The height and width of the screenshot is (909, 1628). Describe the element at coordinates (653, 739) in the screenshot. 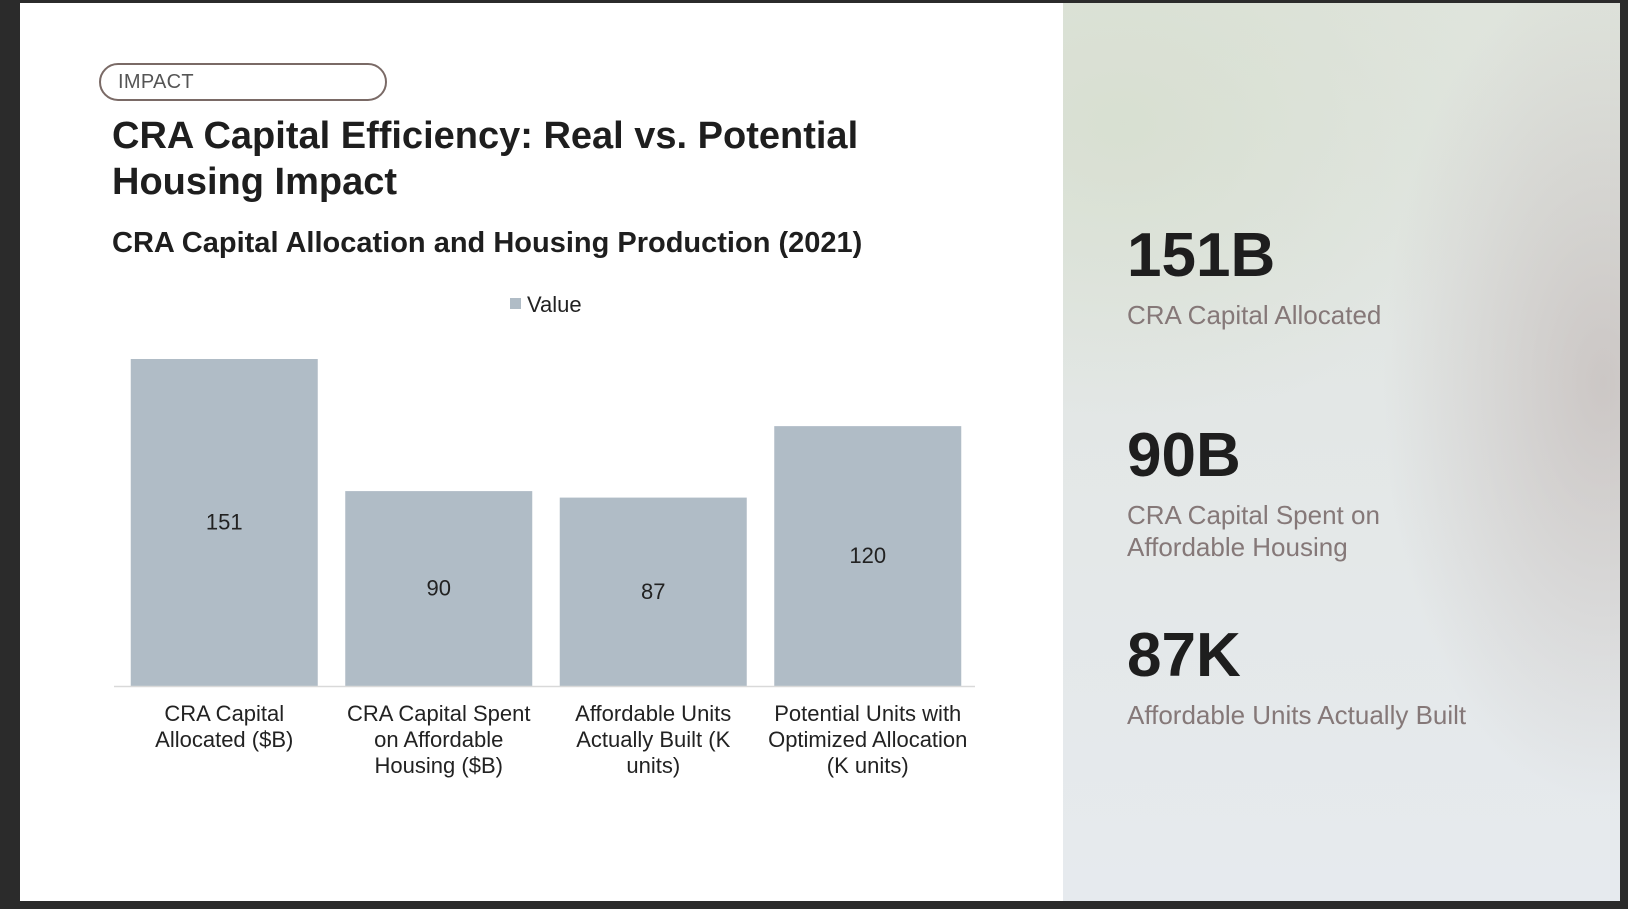

I see `category-label: Affordable Units Actually Built (K units)` at that location.